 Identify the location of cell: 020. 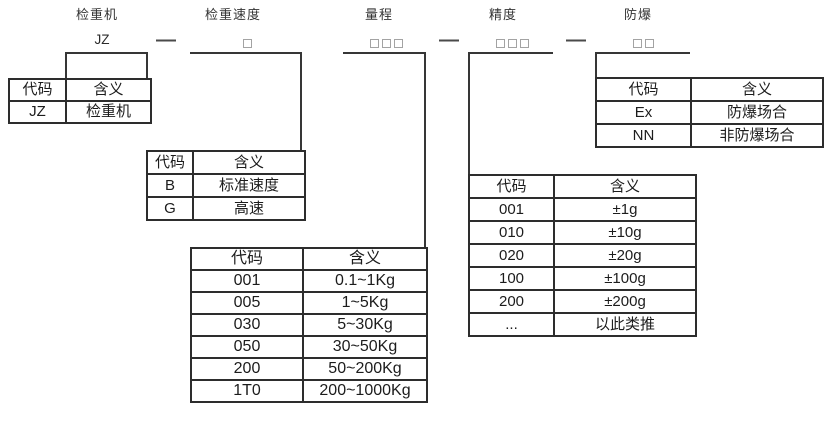
(511, 255).